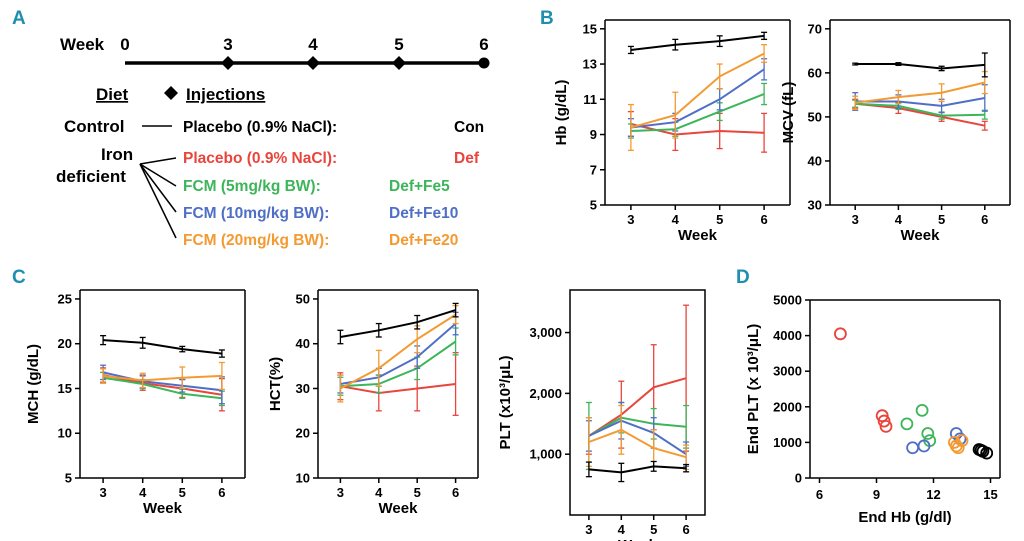 Image resolution: width=1024 pixels, height=541 pixels. What do you see at coordinates (19, 18) in the screenshot?
I see `panel-label-a: A` at bounding box center [19, 18].